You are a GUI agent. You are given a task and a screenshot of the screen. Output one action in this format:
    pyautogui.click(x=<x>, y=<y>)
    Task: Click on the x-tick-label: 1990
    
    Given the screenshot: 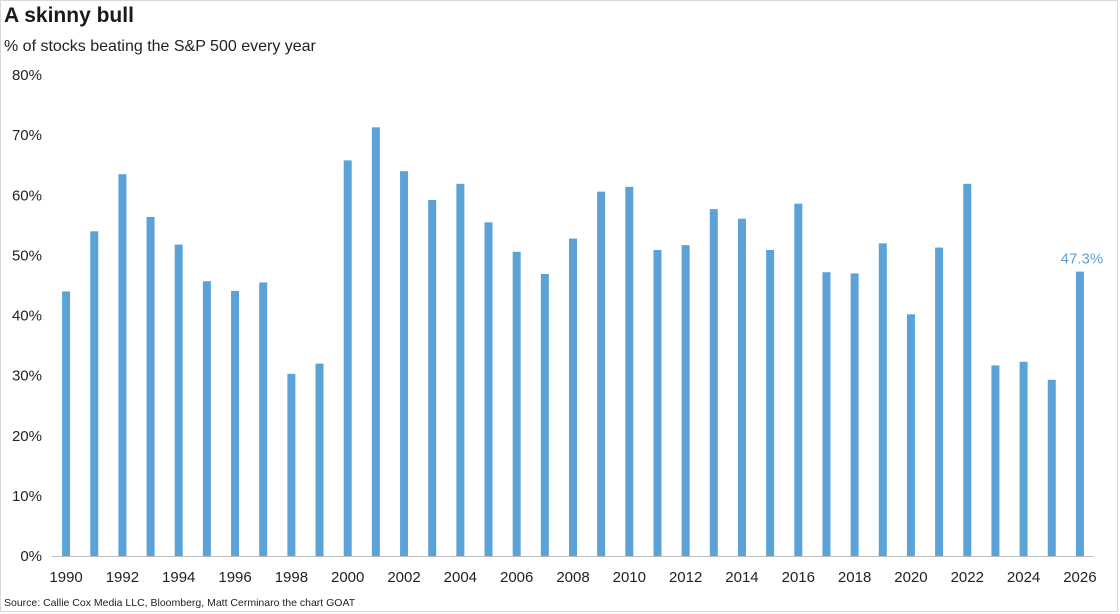 What is the action you would take?
    pyautogui.click(x=65, y=577)
    